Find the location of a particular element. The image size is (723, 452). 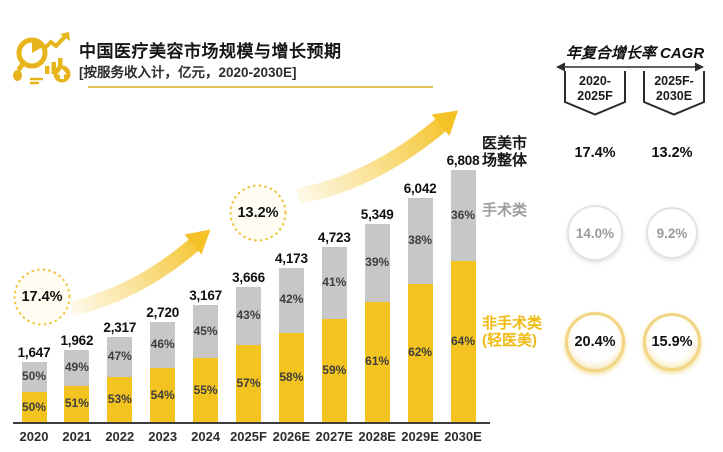

cagr-circle-surgical-2: 9.2% is located at coordinates (672, 233).